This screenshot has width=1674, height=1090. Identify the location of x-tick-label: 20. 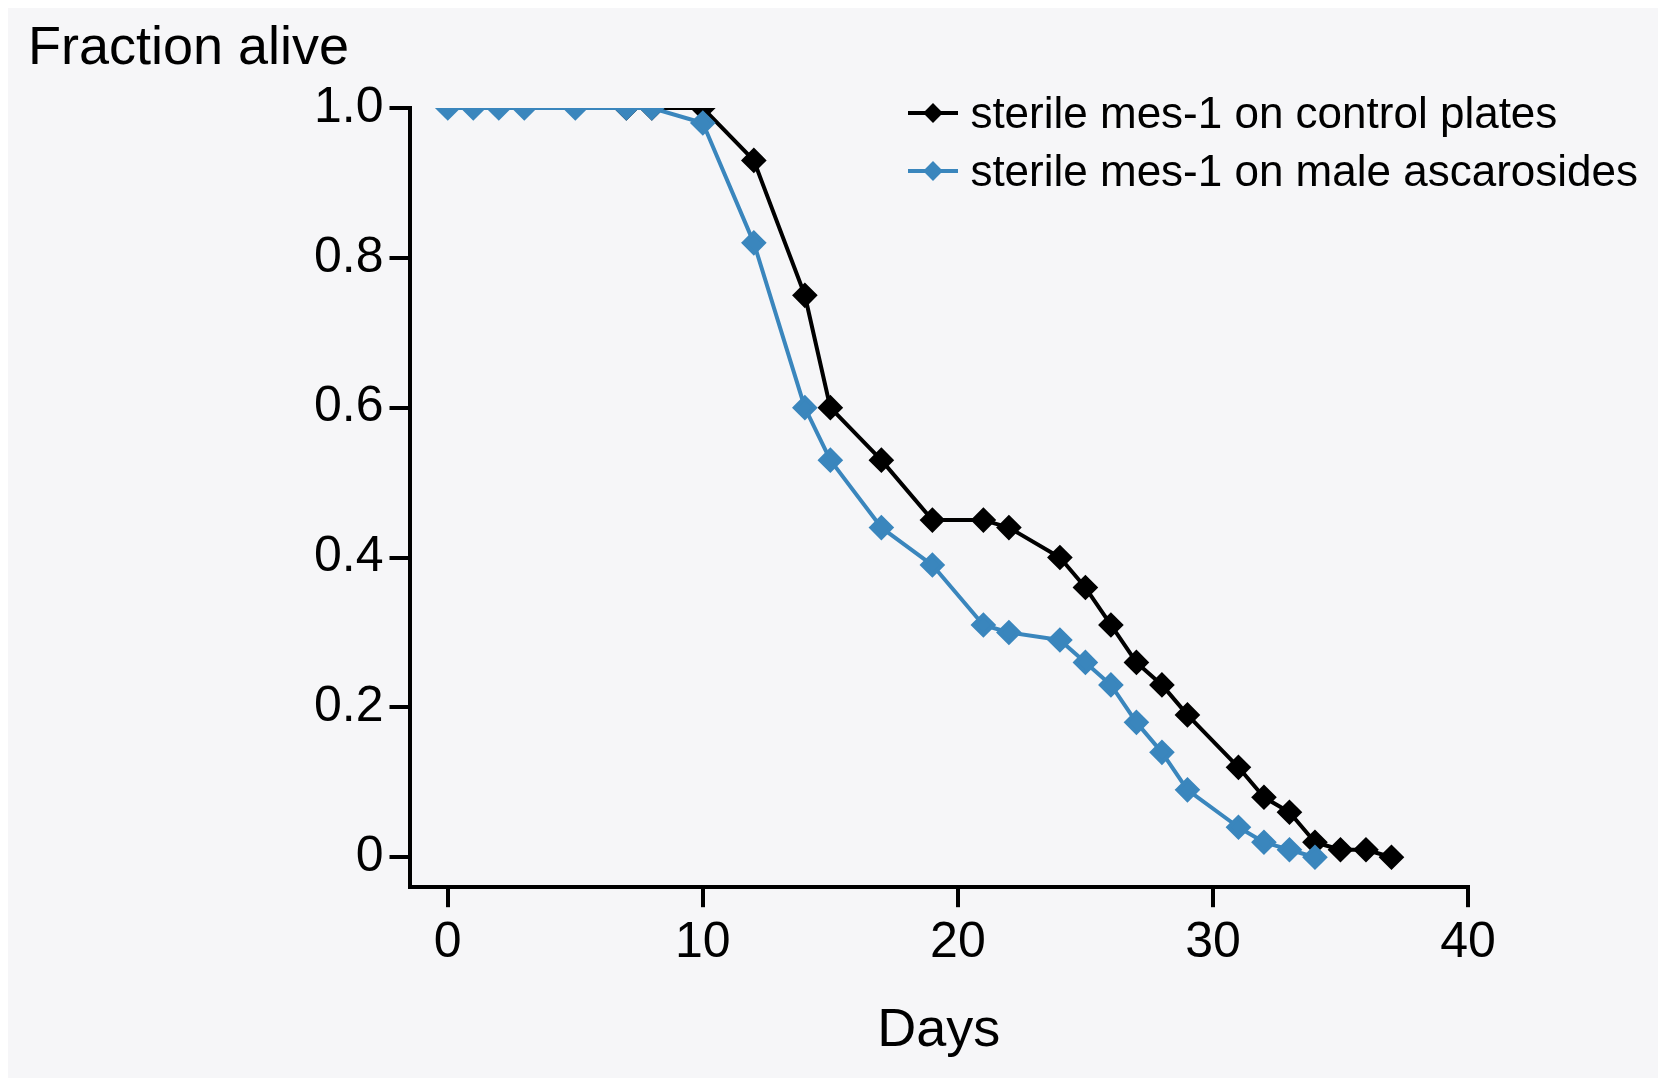
(958, 939).